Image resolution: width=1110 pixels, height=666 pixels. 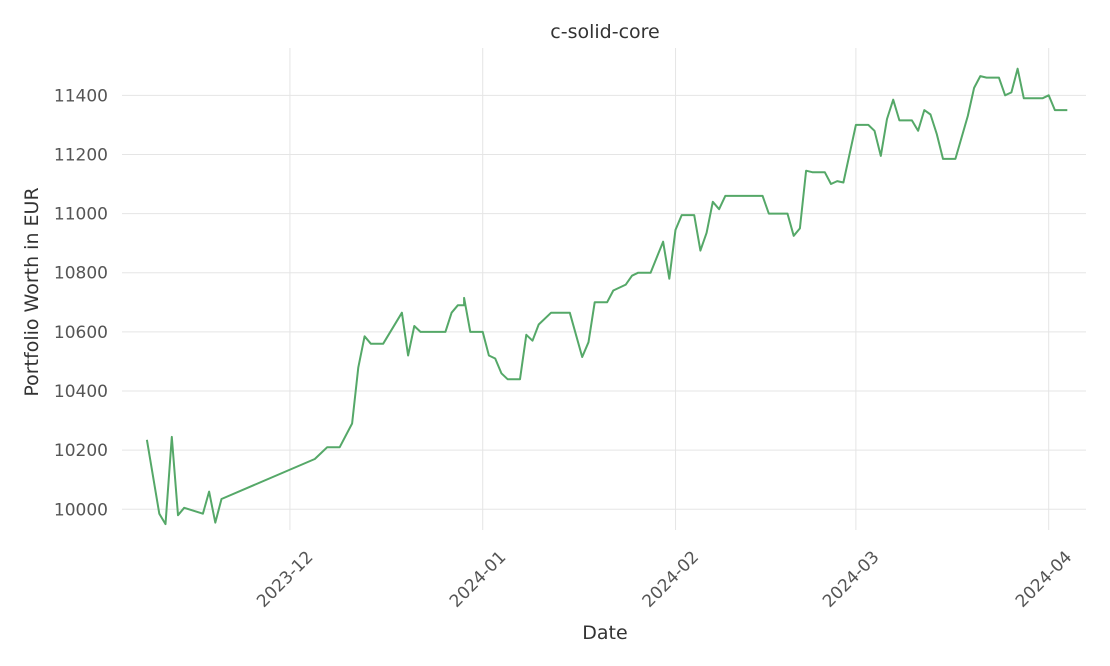 I want to click on y-tick-label: 10000, so click(x=81, y=510).